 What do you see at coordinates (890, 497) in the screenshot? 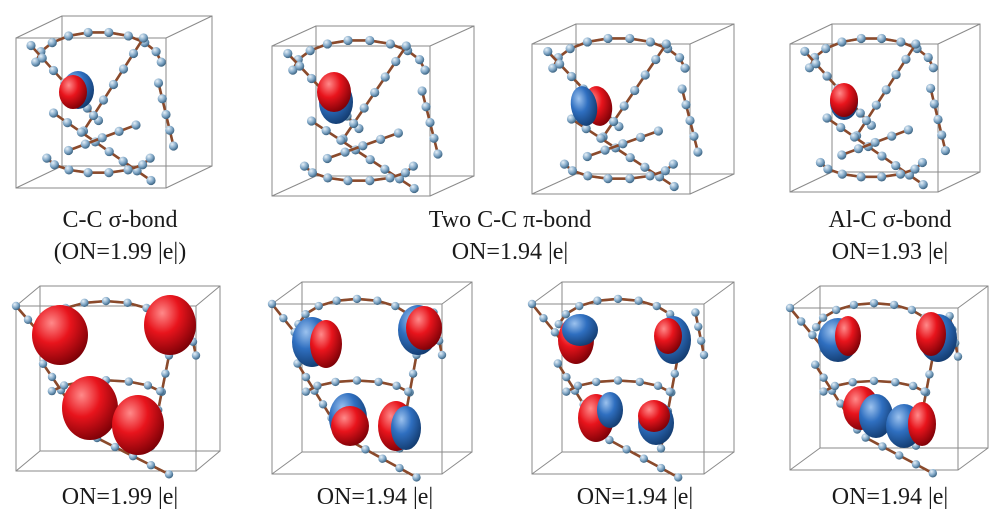
I see `caption-bottom-4: ON=1.94 |e|` at bounding box center [890, 497].